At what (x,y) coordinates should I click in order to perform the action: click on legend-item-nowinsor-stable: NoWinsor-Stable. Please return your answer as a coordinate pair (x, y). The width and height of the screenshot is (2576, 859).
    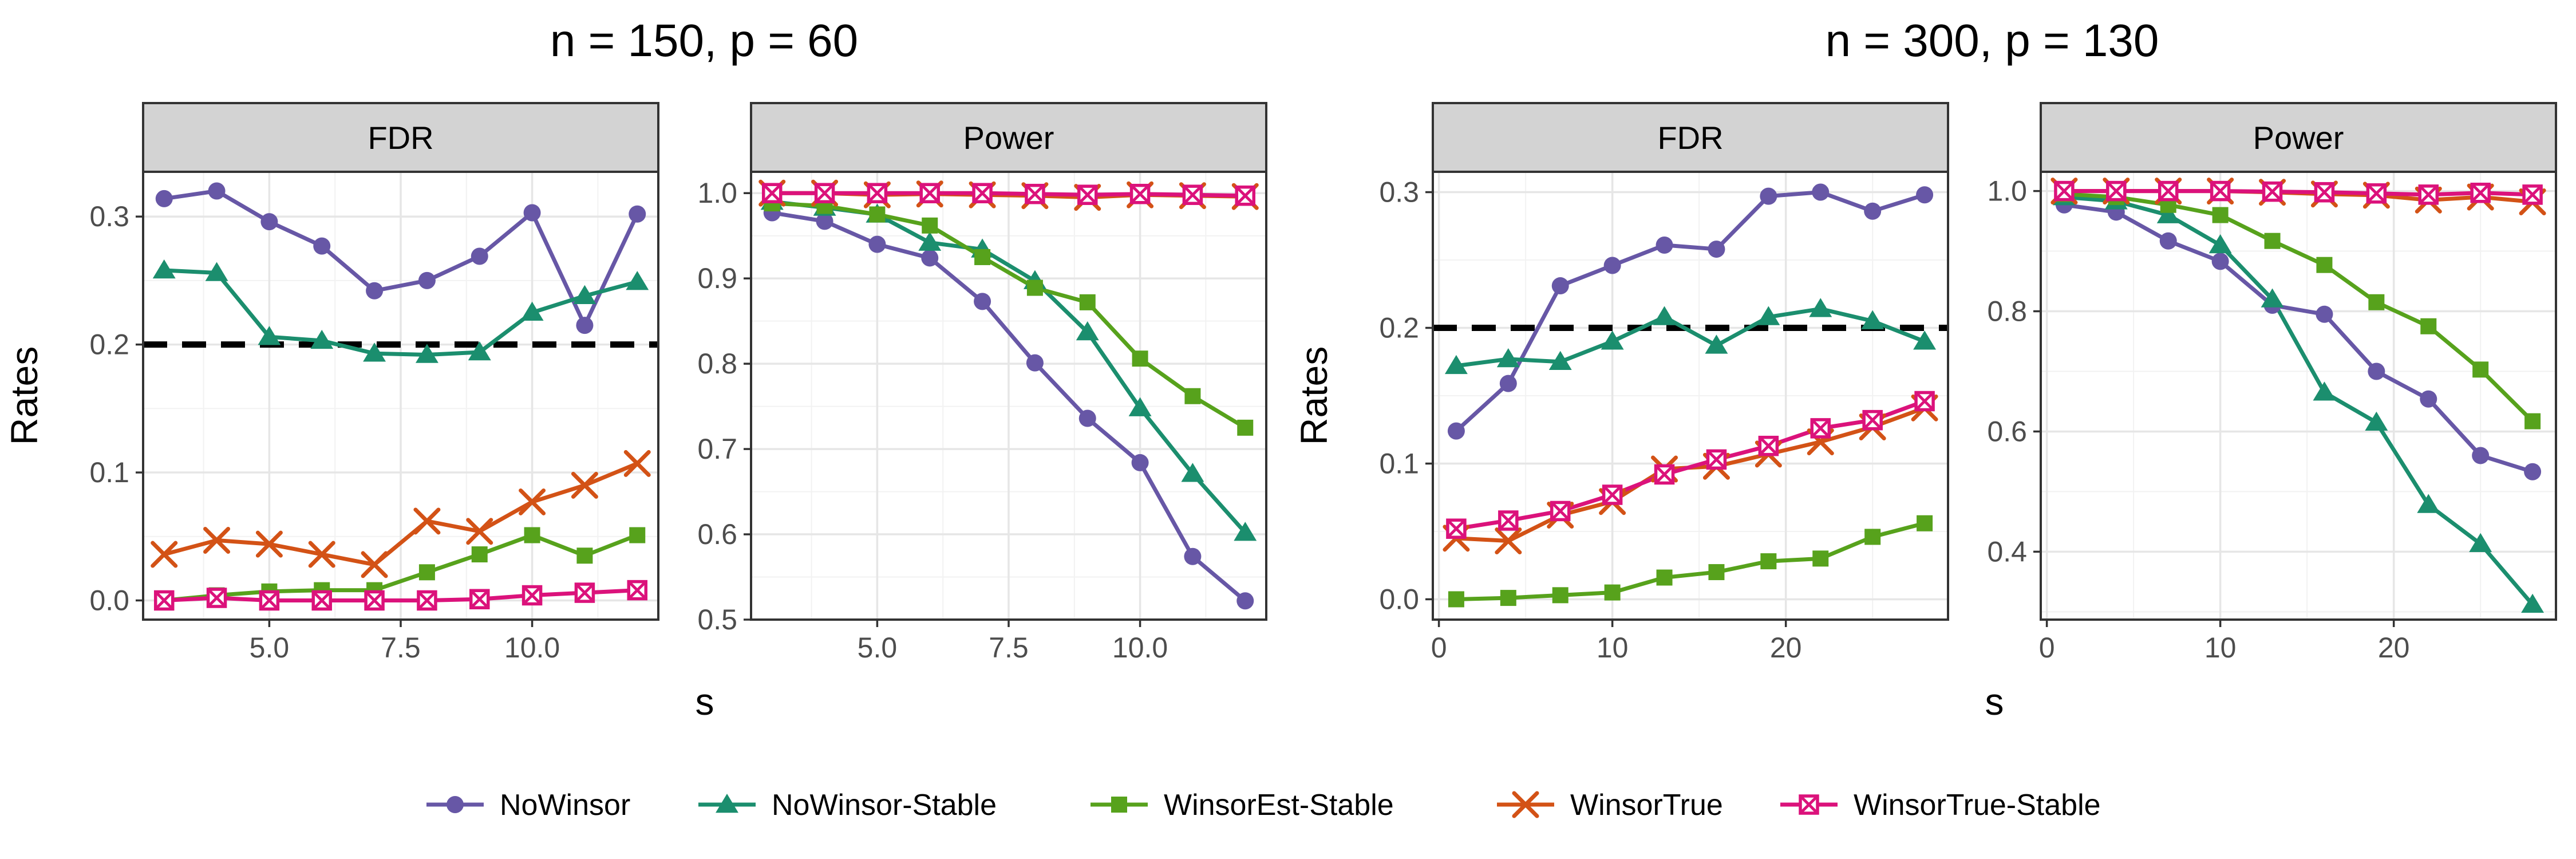
    Looking at the image, I should click on (847, 805).